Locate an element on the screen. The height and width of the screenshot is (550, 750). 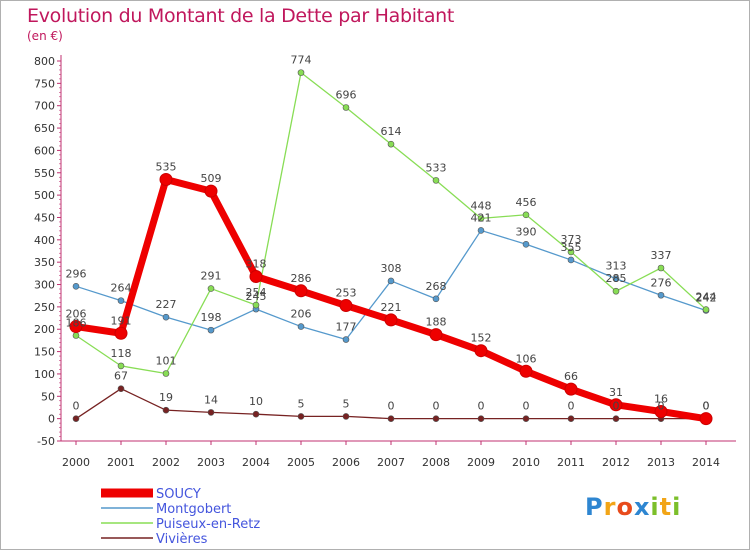
y-tick-label: 650 is located at coordinates (44, 128).